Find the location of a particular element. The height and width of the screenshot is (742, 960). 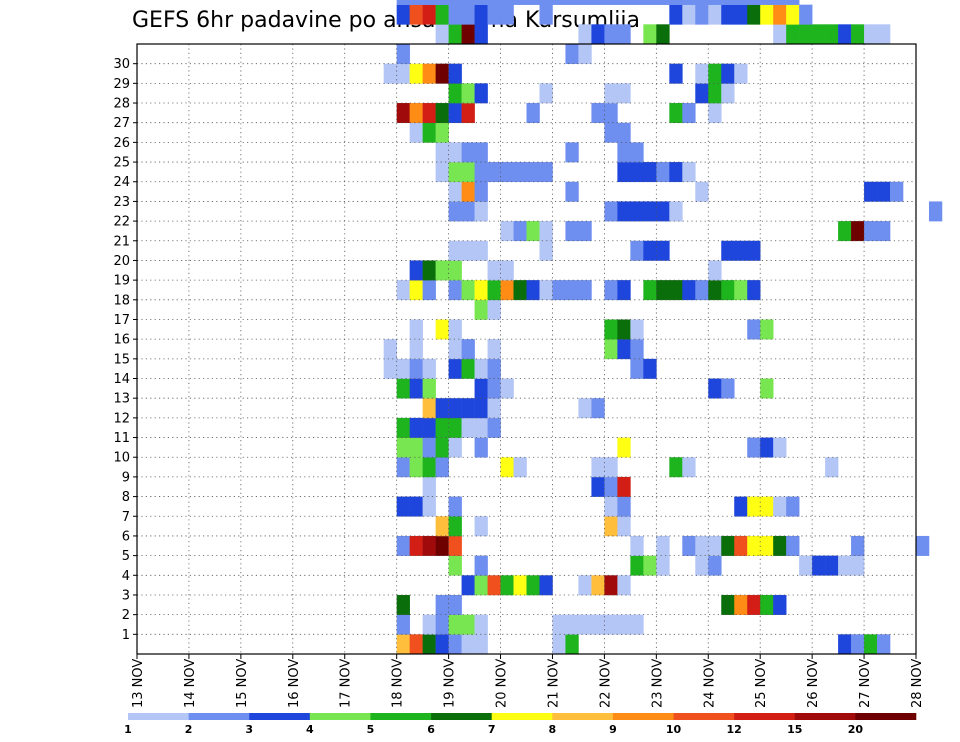

legend-label: 2 is located at coordinates (189, 729).